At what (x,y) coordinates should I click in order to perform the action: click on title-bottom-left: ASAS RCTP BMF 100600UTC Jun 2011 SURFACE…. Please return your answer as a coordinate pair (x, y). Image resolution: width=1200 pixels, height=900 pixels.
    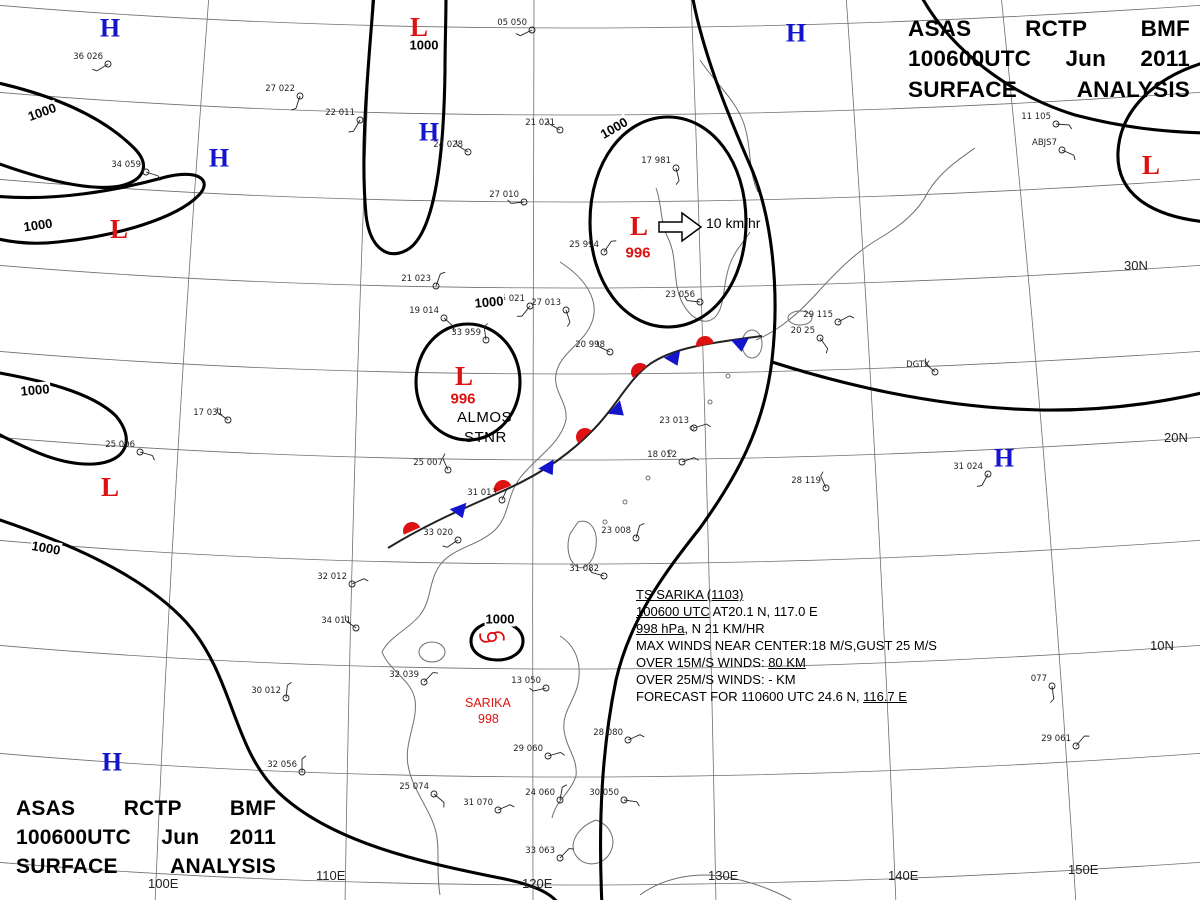
    Looking at the image, I should click on (146, 838).